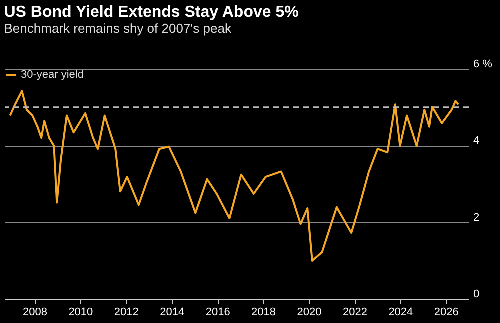 The width and height of the screenshot is (500, 323). I want to click on x-tick-label: 2014, so click(172, 312).